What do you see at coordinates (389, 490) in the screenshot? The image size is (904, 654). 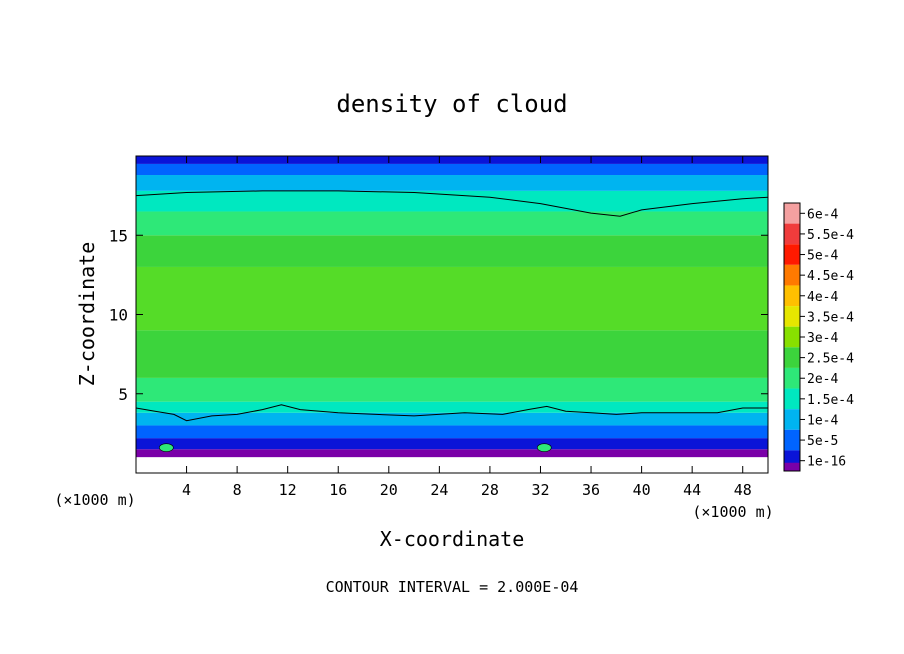 I see `x-tick-label: 20` at bounding box center [389, 490].